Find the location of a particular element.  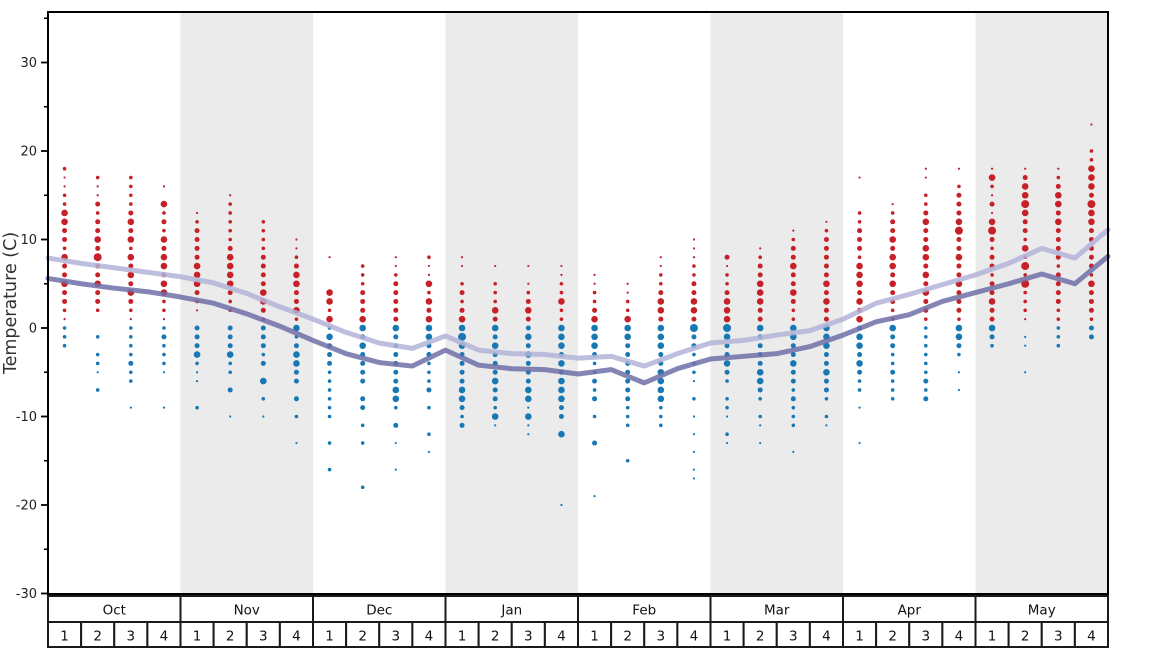

month-label: Mar is located at coordinates (777, 611).